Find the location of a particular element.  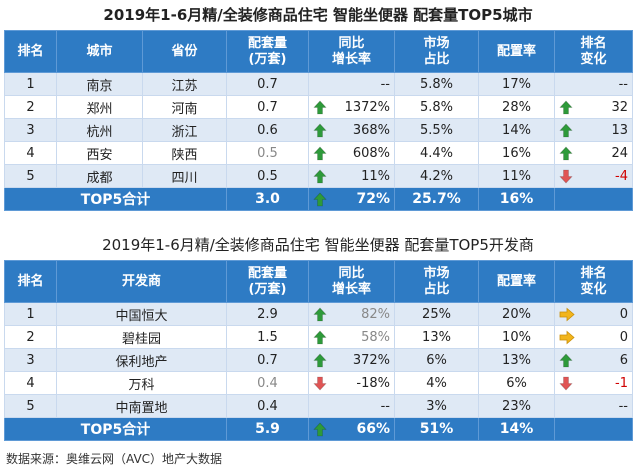

table-cell: 0.7 is located at coordinates (267, 107).